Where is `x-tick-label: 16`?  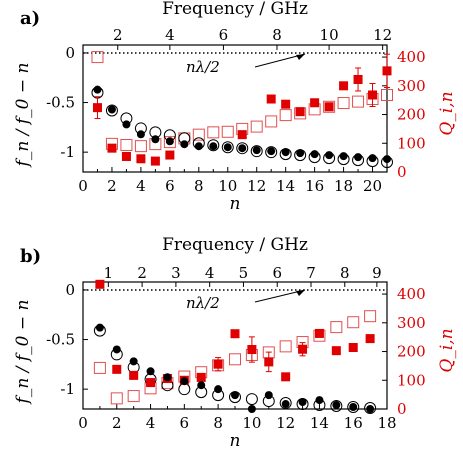
x-tick-label: 16 is located at coordinates (353, 423).